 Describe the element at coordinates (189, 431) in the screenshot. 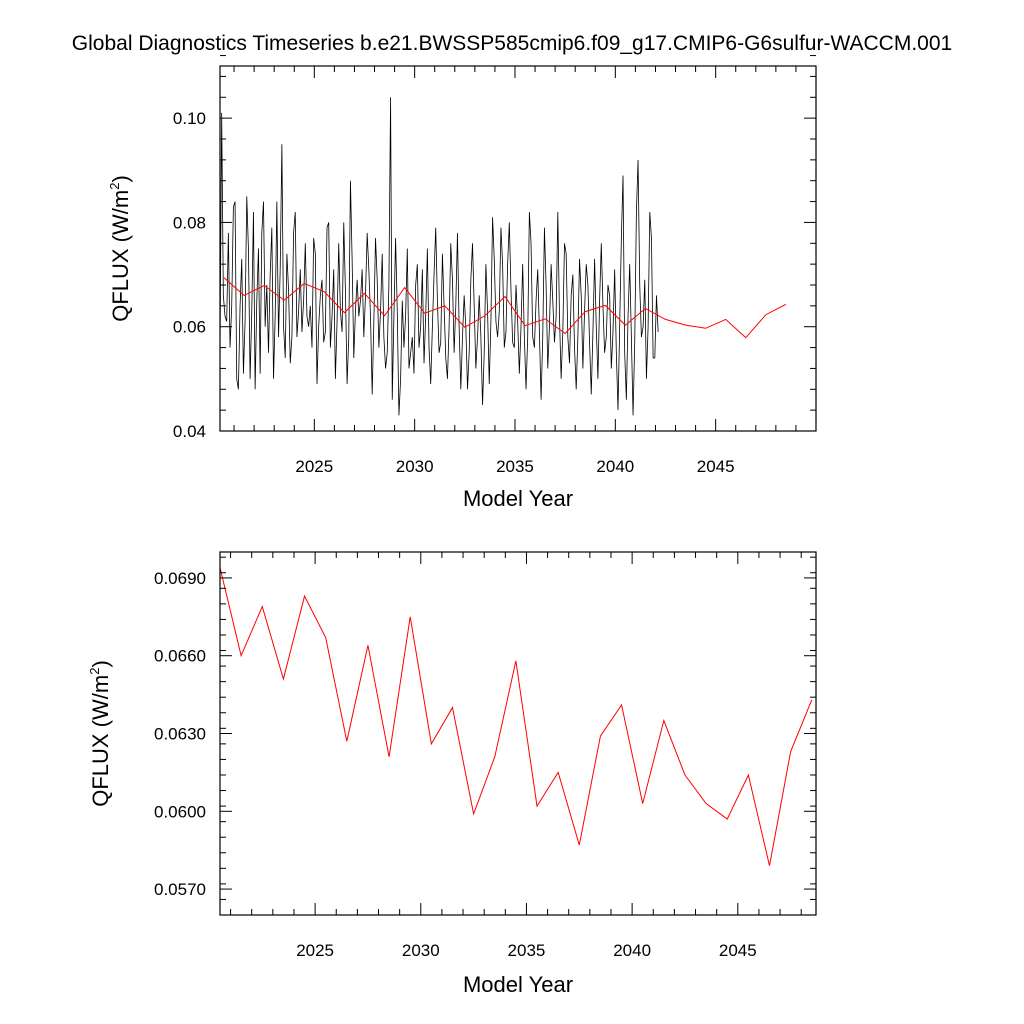

I see `y-tick-label: 0.04` at that location.